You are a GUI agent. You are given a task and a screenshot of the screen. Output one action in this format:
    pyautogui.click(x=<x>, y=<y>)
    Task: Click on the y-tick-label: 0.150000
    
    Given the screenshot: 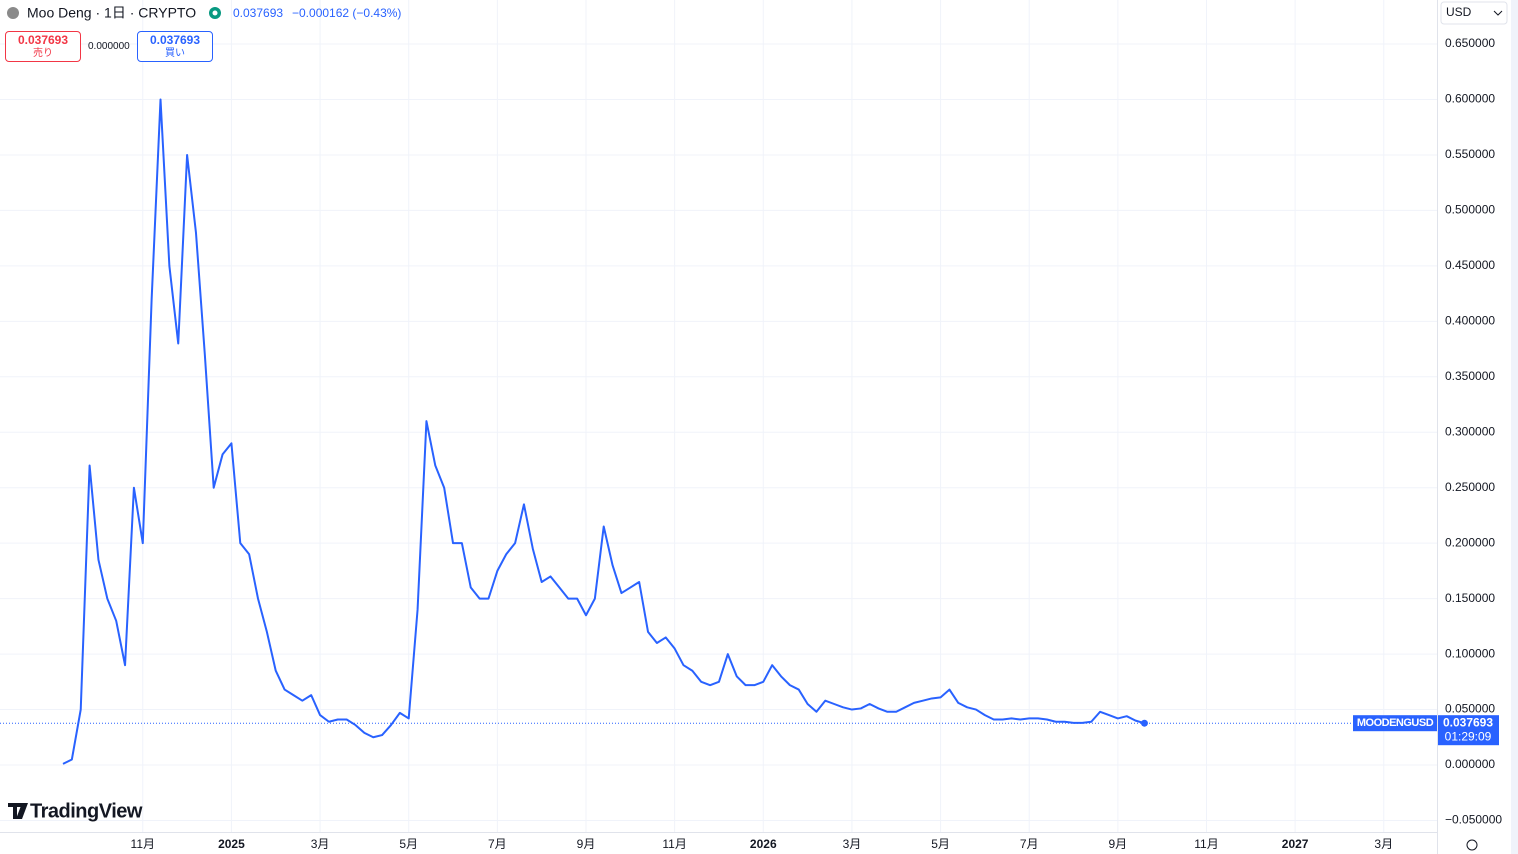 What is the action you would take?
    pyautogui.click(x=1470, y=598)
    